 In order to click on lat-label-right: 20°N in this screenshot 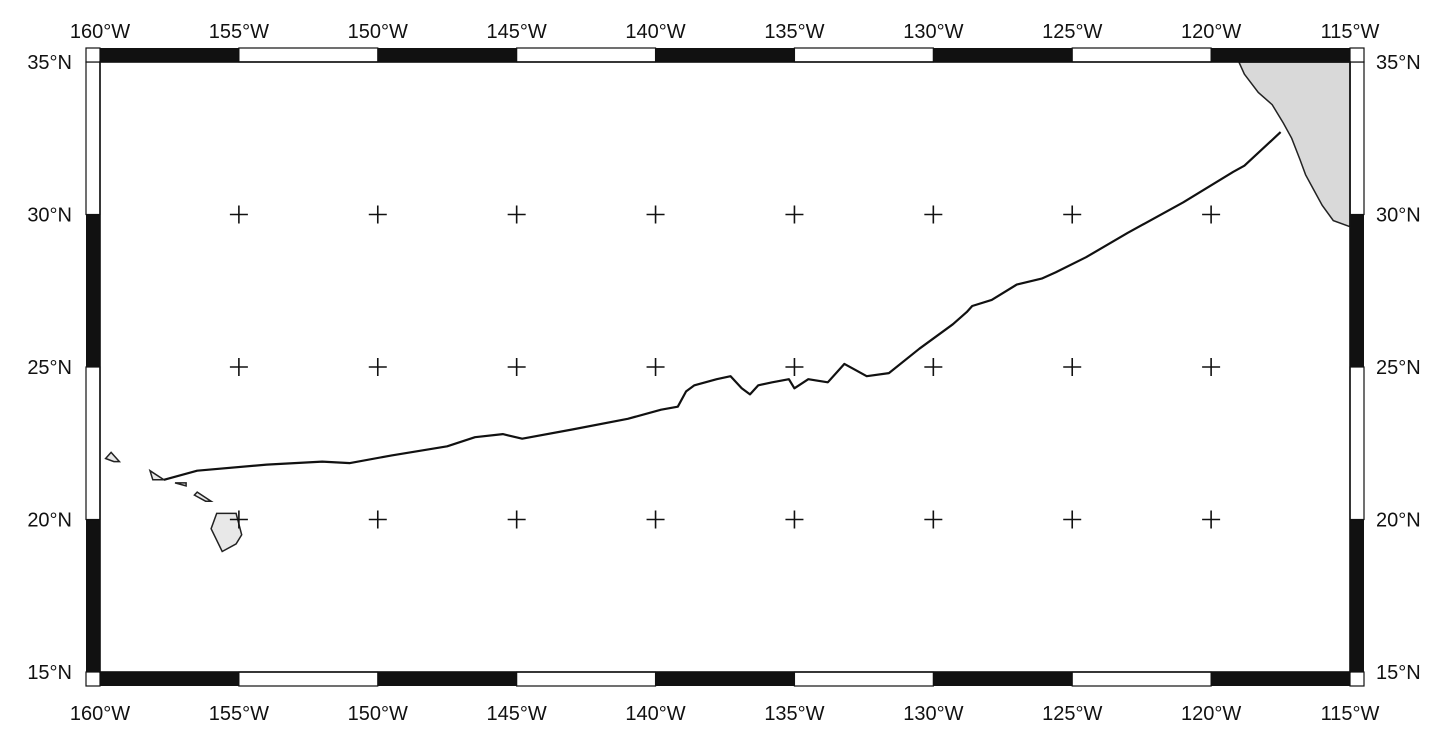, I will do `click(1398, 521)`.